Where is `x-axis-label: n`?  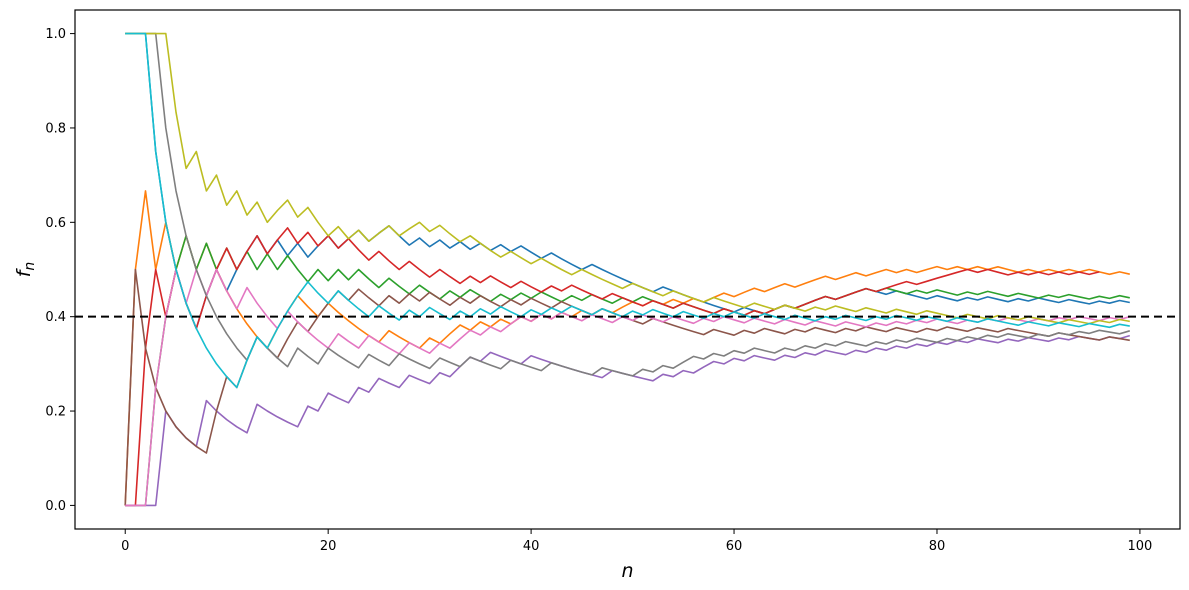 x-axis-label: n is located at coordinates (627, 571).